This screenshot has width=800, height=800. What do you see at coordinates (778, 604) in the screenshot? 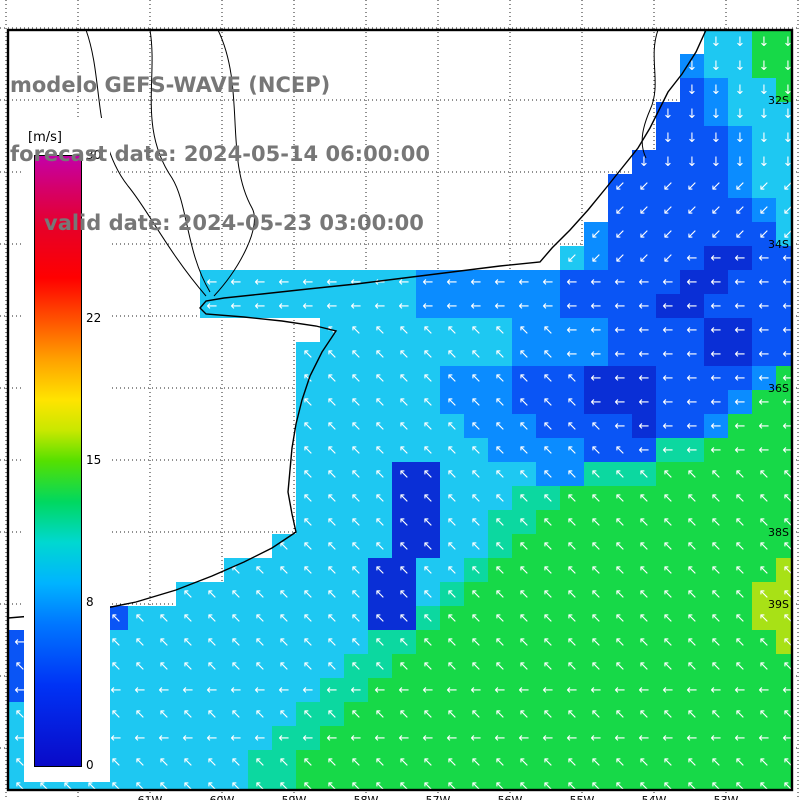
I see `svg-text: 39S` at bounding box center [778, 604].